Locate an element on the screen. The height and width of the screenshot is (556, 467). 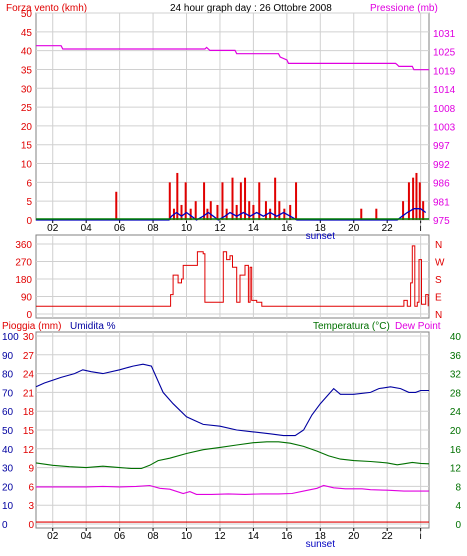
wind-direction-line is located at coordinates (232, 276).